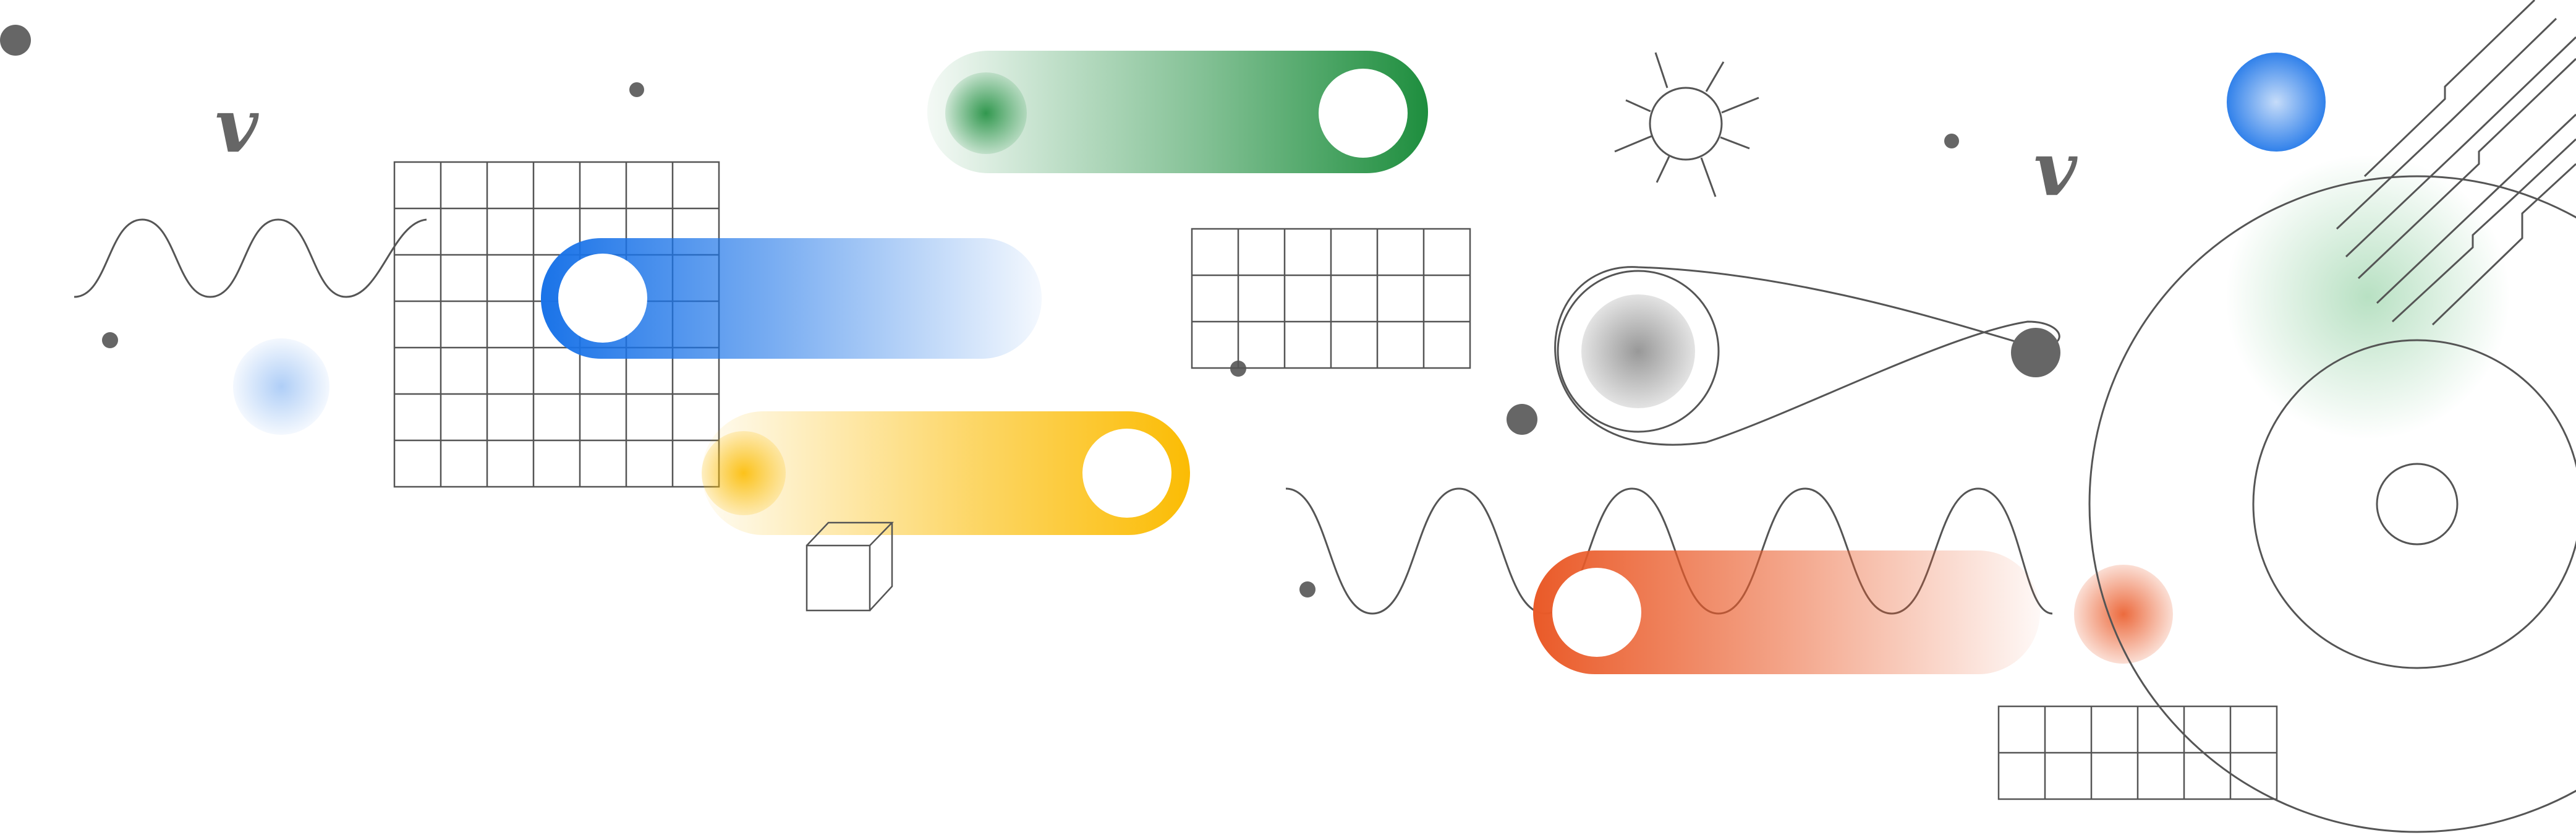 This screenshot has width=2576, height=835. What do you see at coordinates (1177, 112) in the screenshot?
I see `green-capsule` at bounding box center [1177, 112].